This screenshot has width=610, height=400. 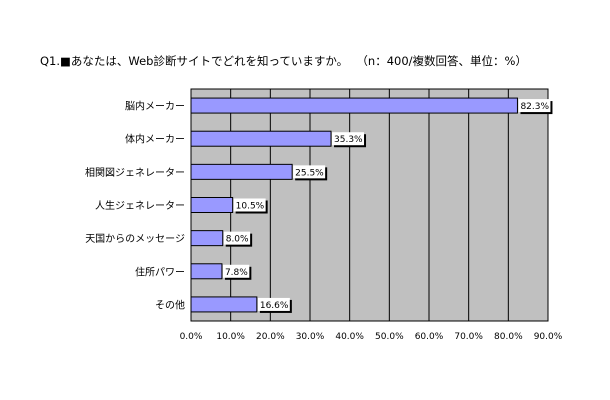 I want to click on category-label: 相関図ジェネレーター, so click(x=135, y=172).